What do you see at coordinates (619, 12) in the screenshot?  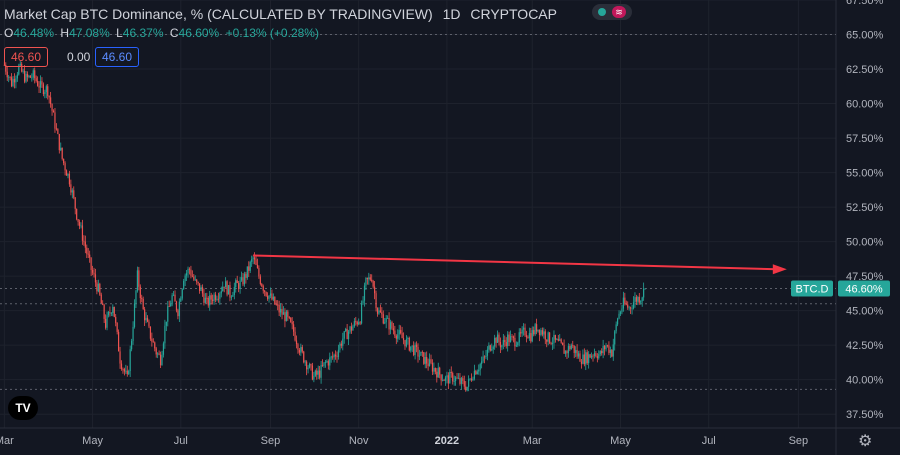 I see `data-status-icon: ≋` at bounding box center [619, 12].